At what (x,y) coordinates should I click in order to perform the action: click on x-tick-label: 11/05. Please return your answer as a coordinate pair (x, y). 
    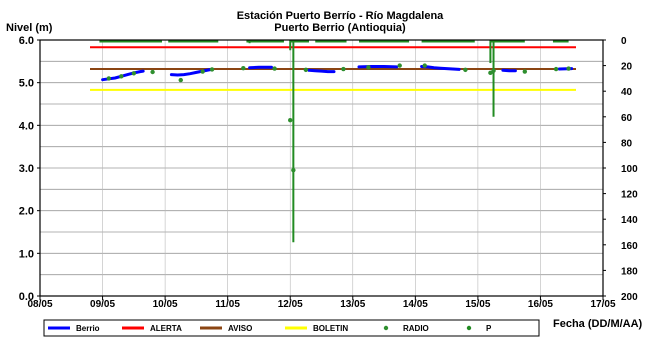
    Looking at the image, I should click on (227, 304).